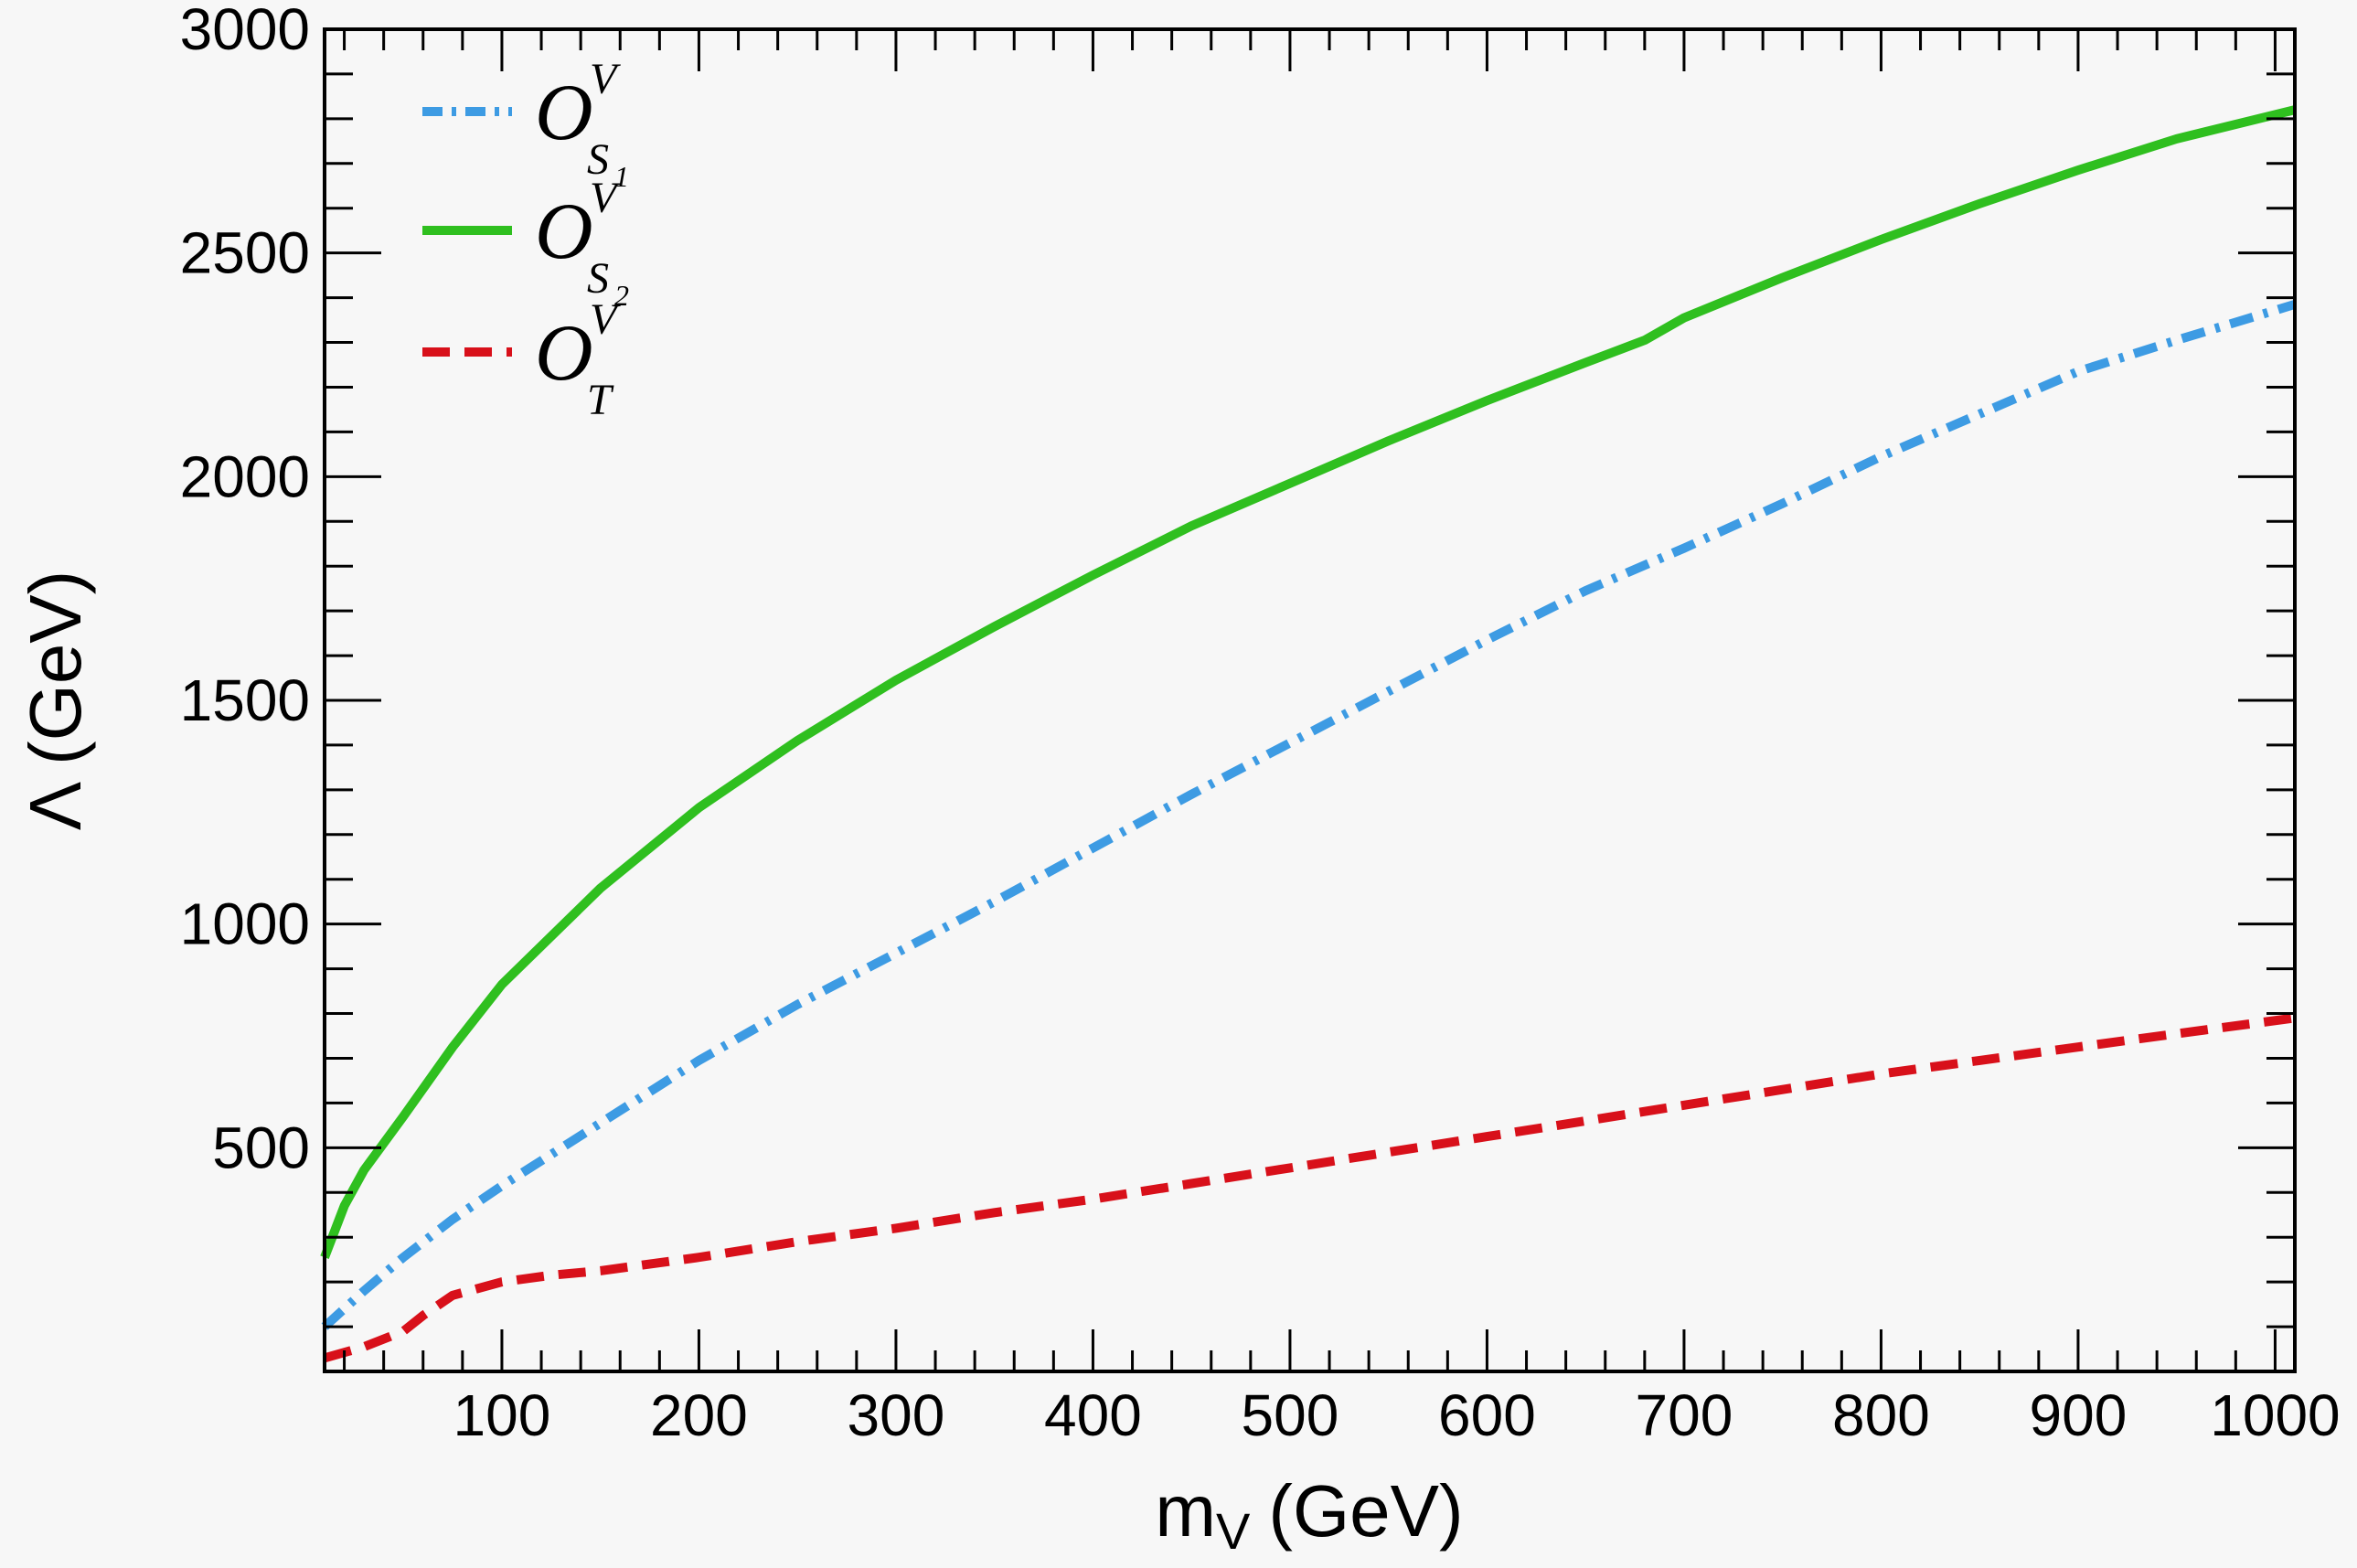  Describe the element at coordinates (621, 295) in the screenshot. I see `legend-label-subsub: 2` at that location.